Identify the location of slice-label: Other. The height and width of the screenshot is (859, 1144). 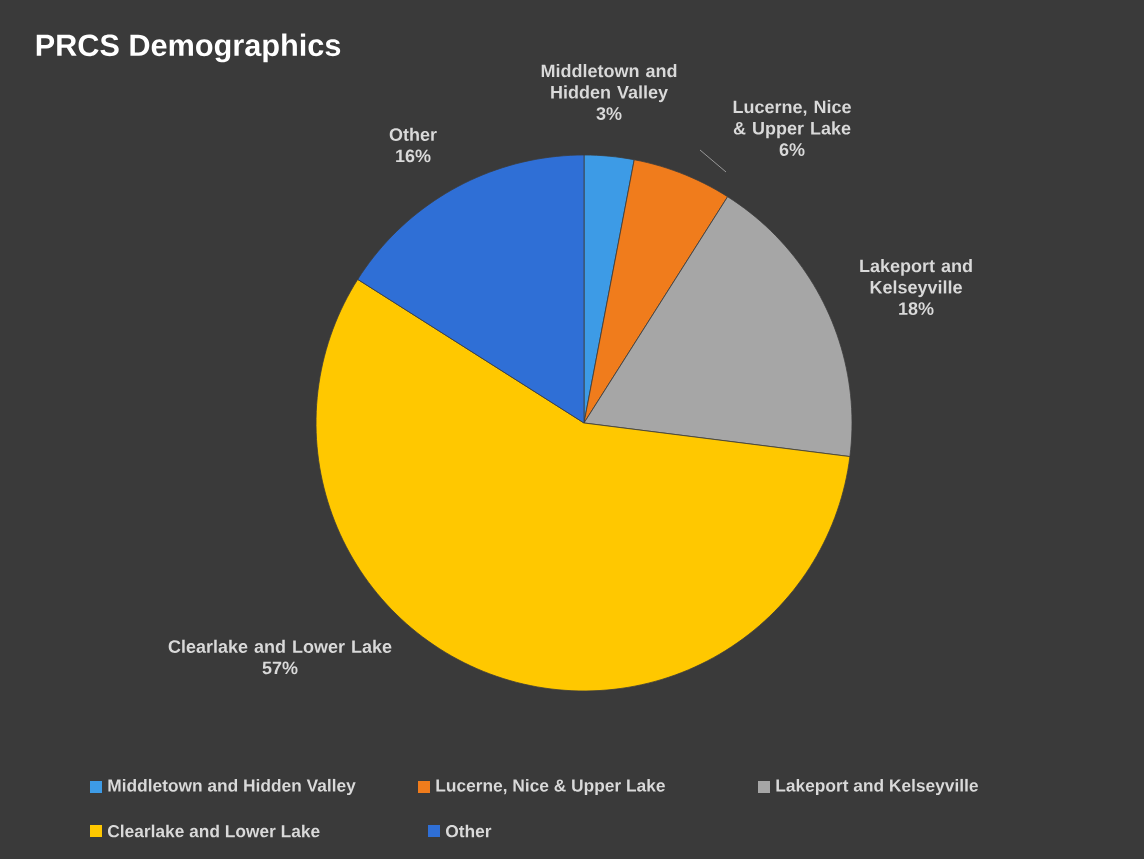
(413, 134).